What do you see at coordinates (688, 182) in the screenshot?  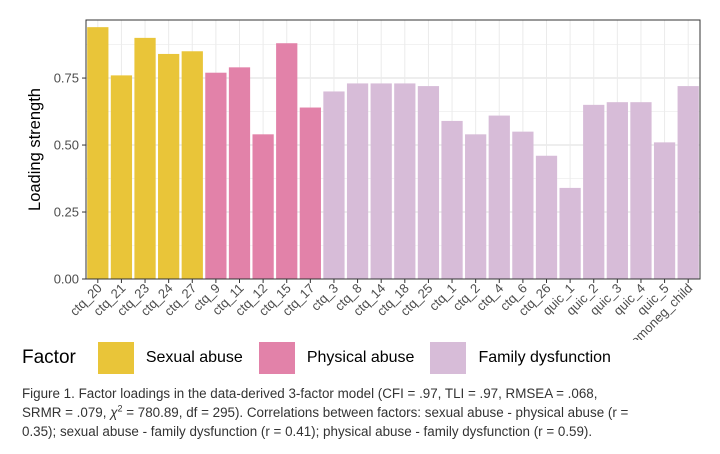 I see `bar-emoneg_child` at bounding box center [688, 182].